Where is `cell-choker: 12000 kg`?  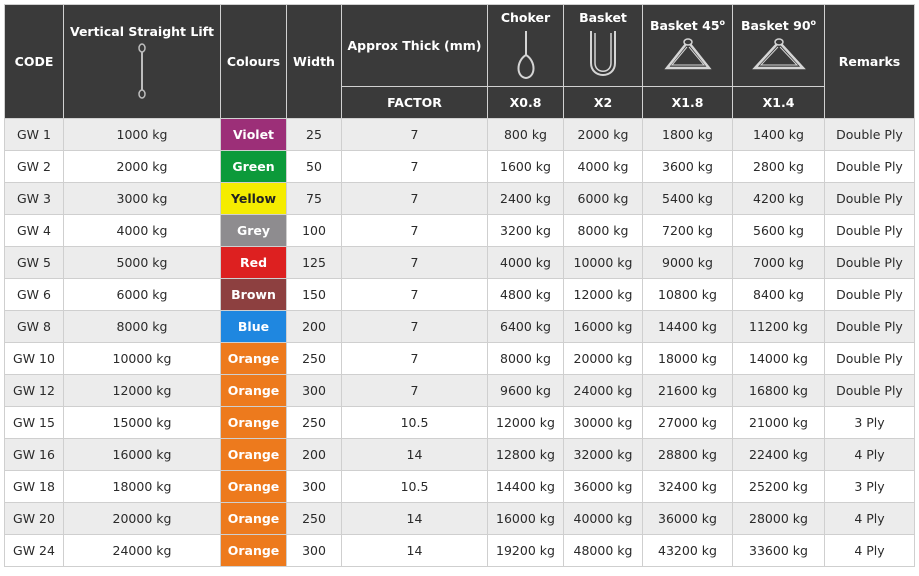 cell-choker: 12000 kg is located at coordinates (525, 422).